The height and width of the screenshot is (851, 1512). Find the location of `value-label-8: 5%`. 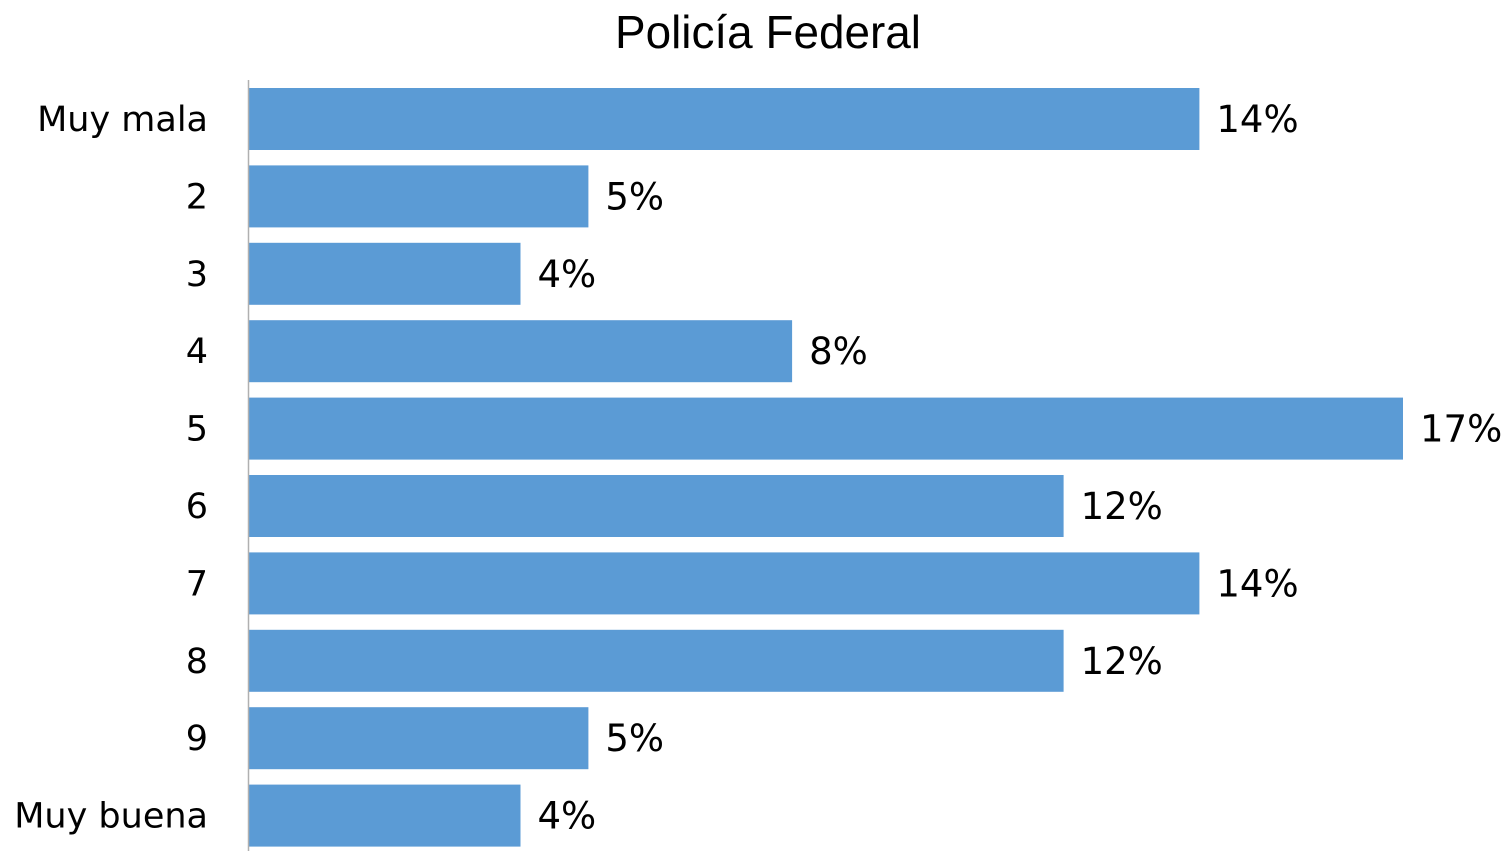

value-label-8: 5% is located at coordinates (634, 738).